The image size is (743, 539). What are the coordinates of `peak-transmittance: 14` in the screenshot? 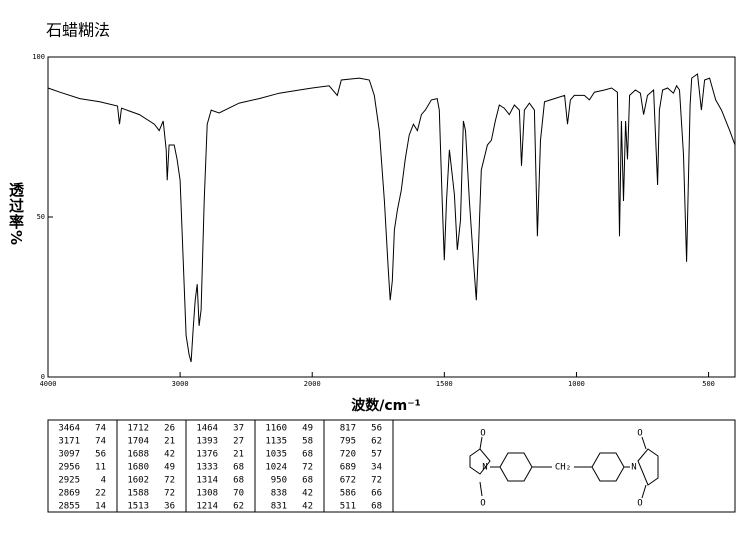 It's located at (100, 507).